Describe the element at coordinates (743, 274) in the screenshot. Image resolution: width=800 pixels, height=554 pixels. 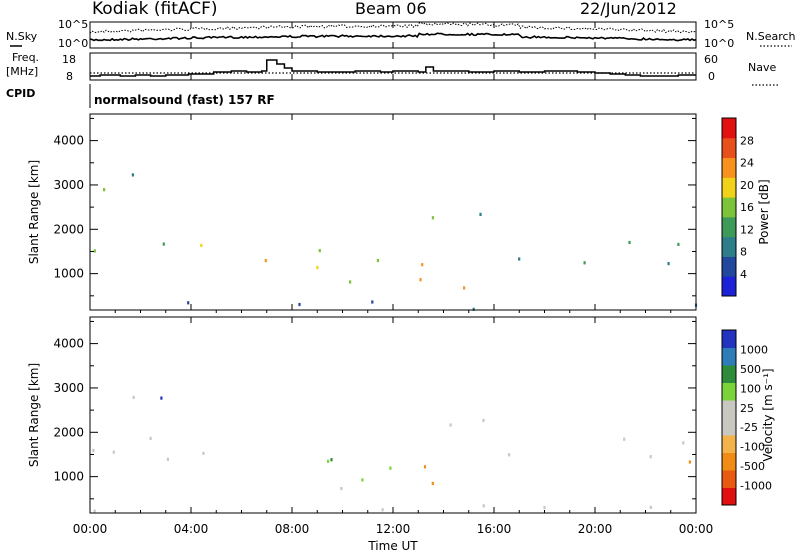
I see `colorbar-tick-label: 4` at that location.